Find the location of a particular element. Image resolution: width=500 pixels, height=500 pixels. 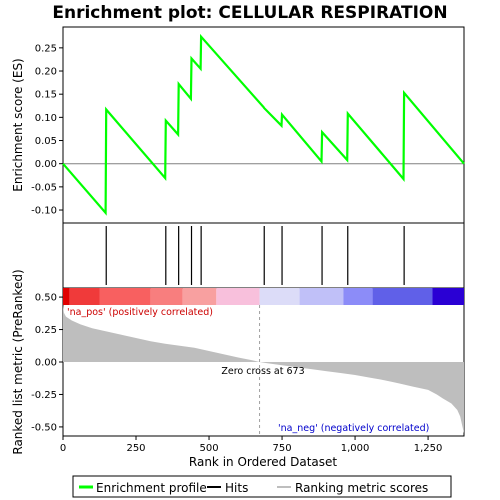

legend-frame is located at coordinates (262, 486).